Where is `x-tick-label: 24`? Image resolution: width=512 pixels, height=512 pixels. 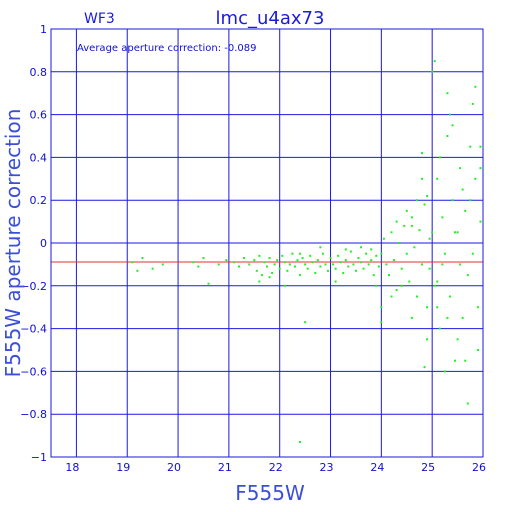 x-tick-label: 24 is located at coordinates (377, 467).